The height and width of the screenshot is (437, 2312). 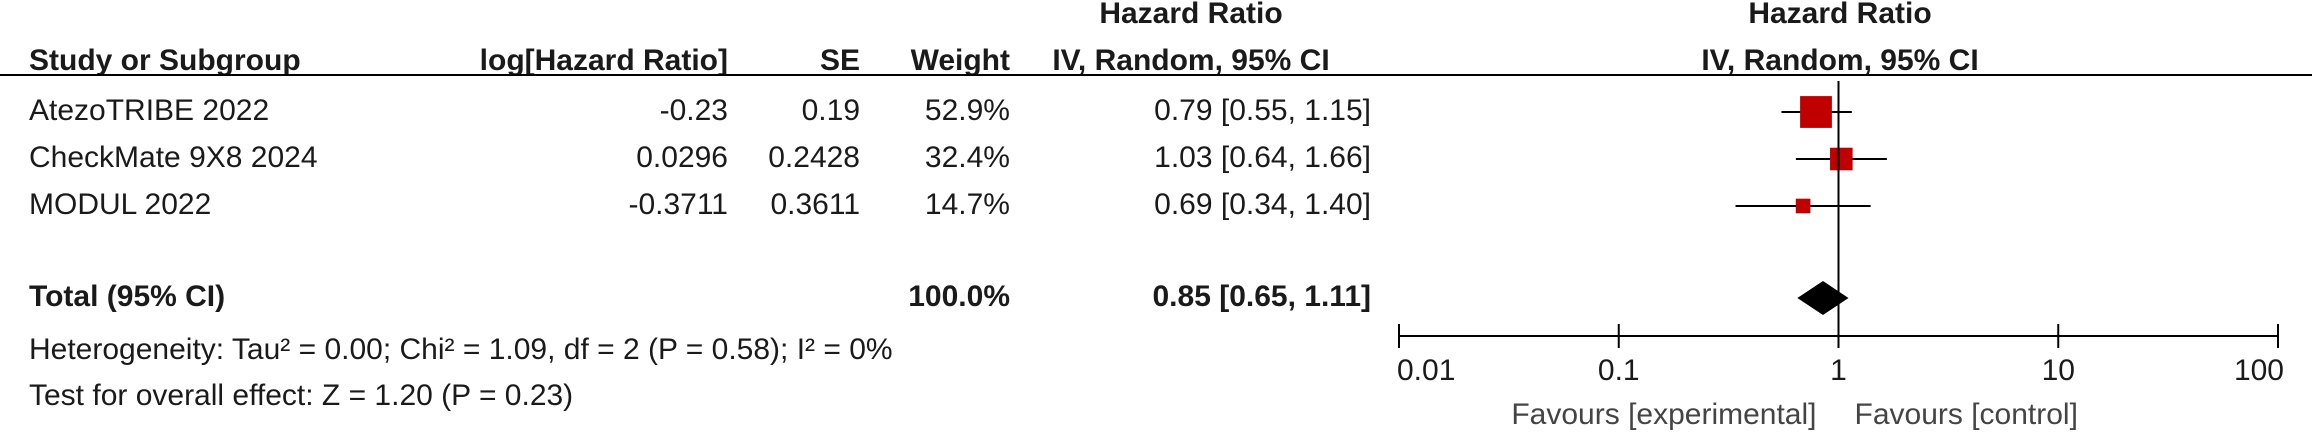 What do you see at coordinates (814, 157) in the screenshot?
I see `se: 0.2428` at bounding box center [814, 157].